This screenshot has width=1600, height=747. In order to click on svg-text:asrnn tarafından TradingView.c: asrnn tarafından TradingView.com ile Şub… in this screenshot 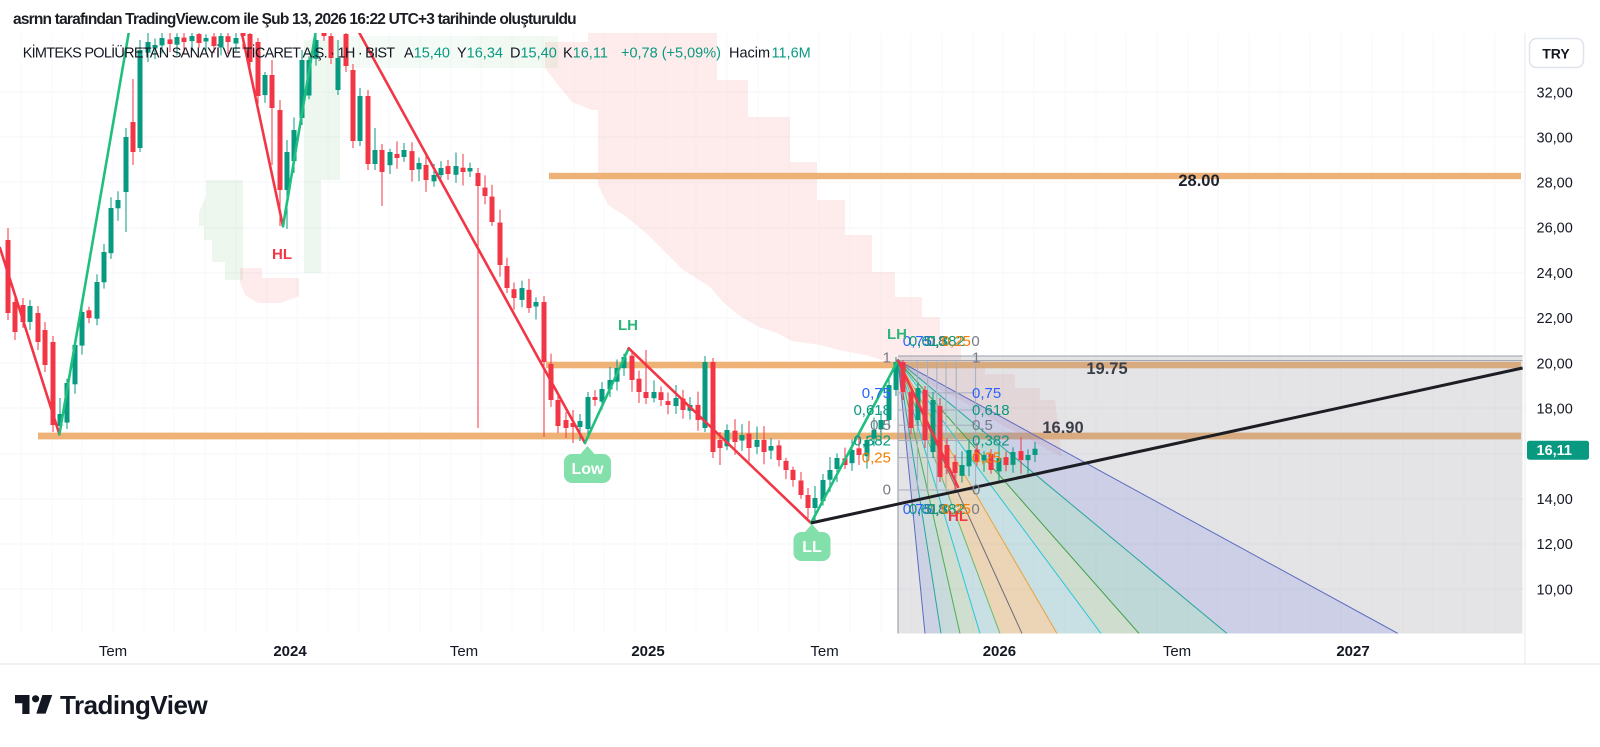, I will do `click(294, 19)`.